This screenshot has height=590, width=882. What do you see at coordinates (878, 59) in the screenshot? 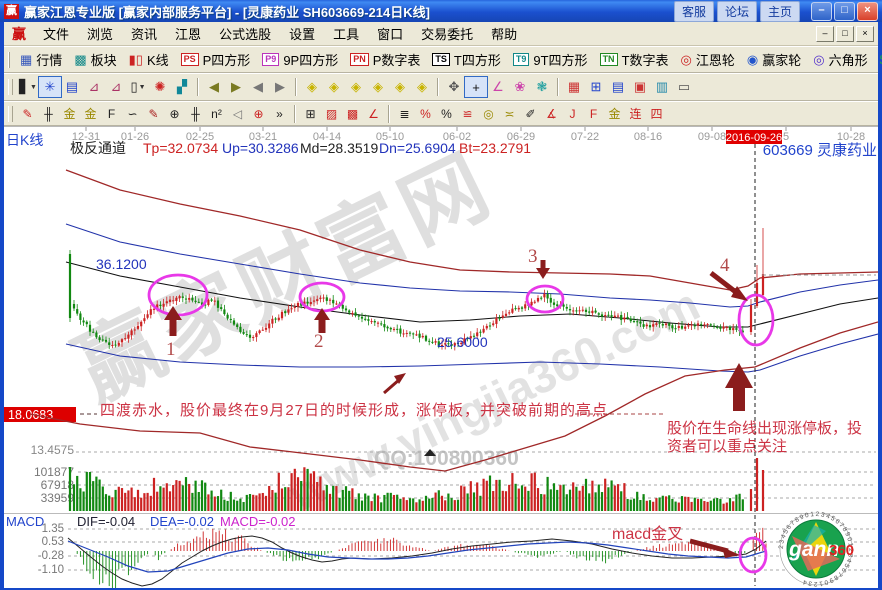
I see `winner-service-button: $赢家服务` at bounding box center [878, 59].